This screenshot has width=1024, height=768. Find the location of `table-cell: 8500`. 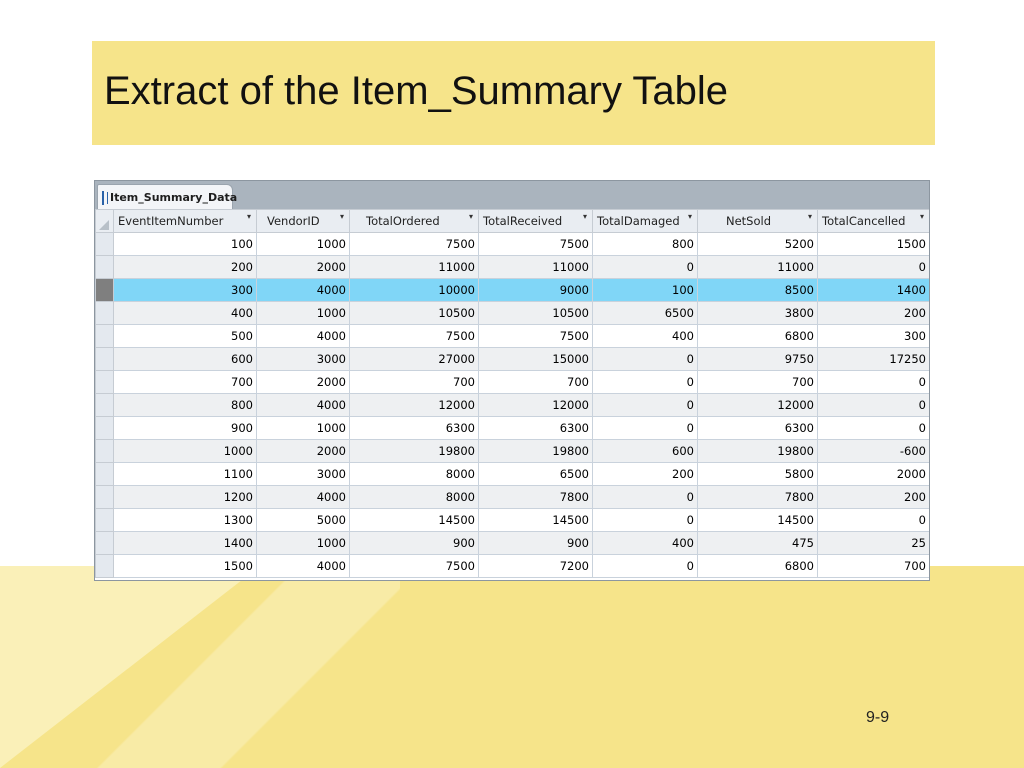

table-cell: 8500 is located at coordinates (757, 290).